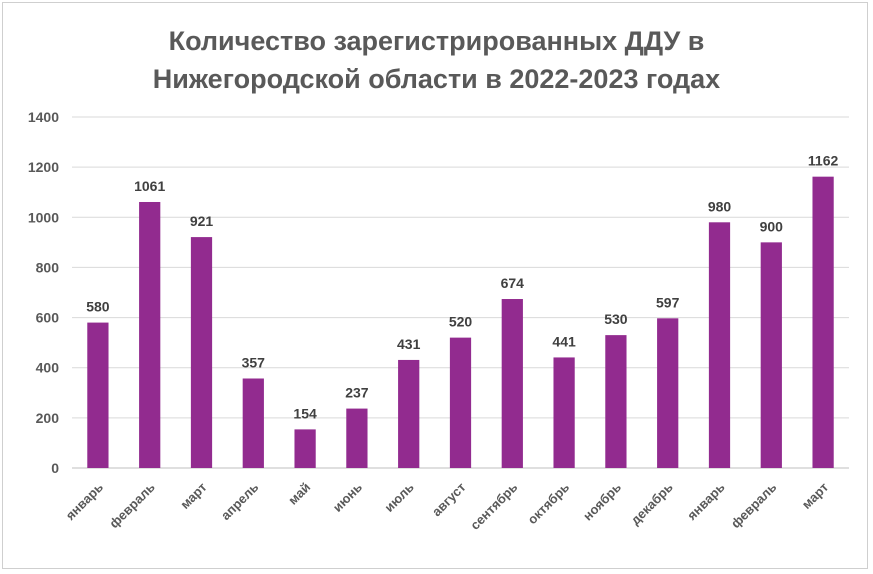  I want to click on data-label: 441, so click(564, 341).